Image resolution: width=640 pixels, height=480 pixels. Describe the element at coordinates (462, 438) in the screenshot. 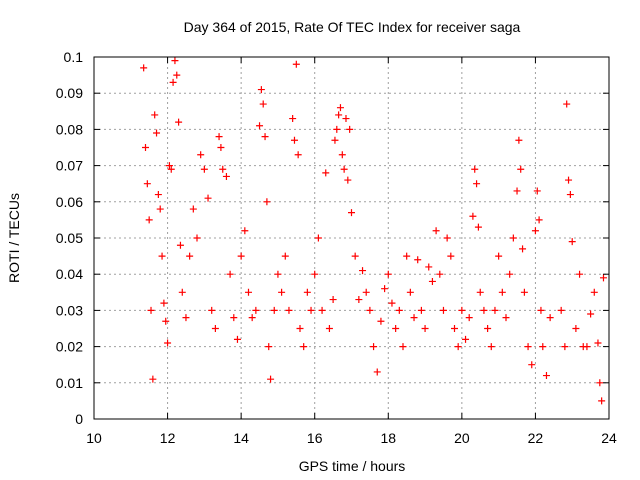

I see `x-tick-label: 20` at that location.